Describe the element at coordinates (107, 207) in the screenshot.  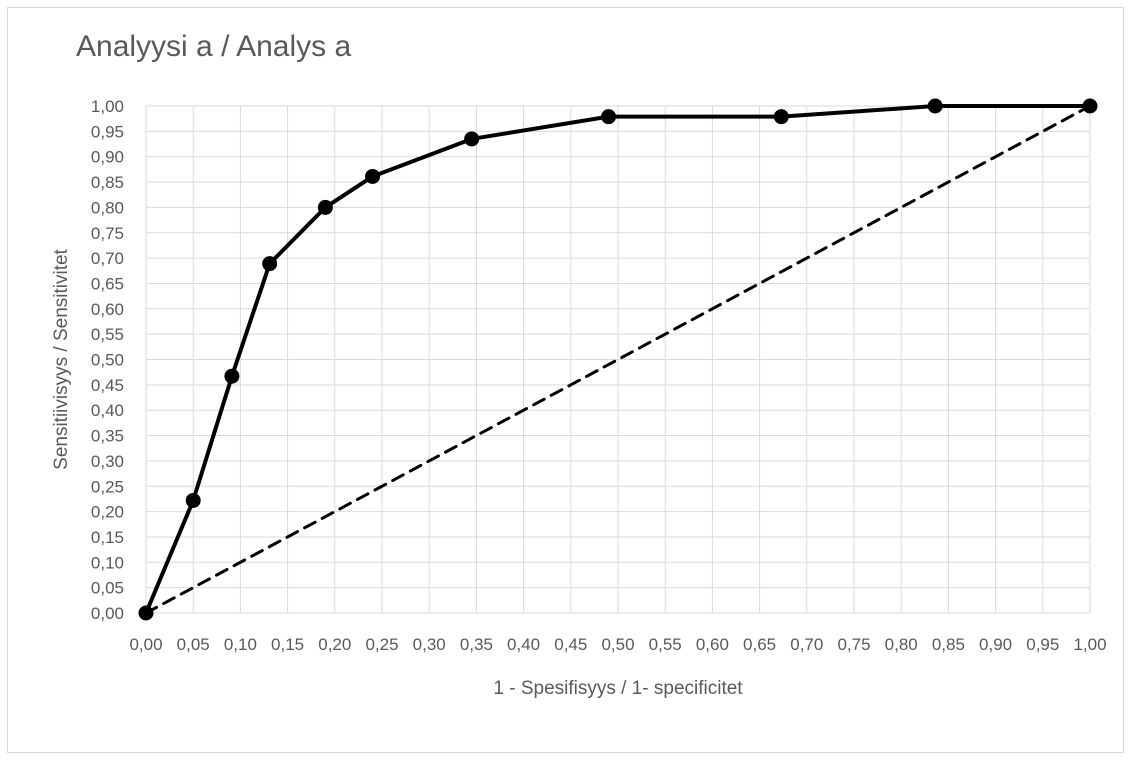
I see `y-tick-label: 0,80` at that location.